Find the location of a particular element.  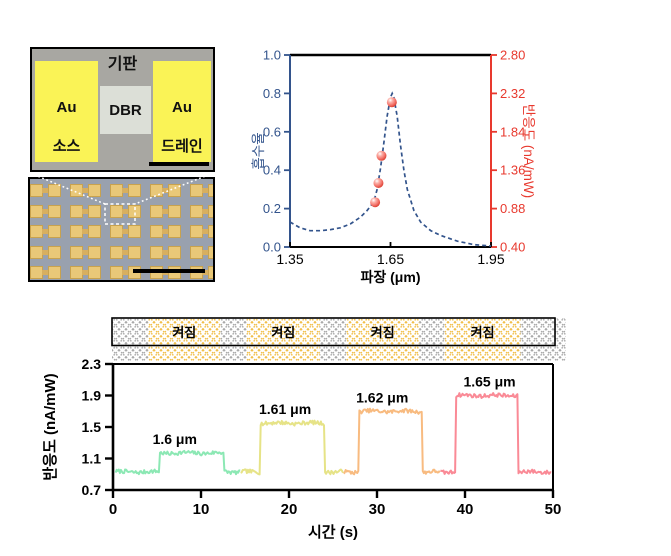

right-tick-label: 1.36 is located at coordinates (512, 170).